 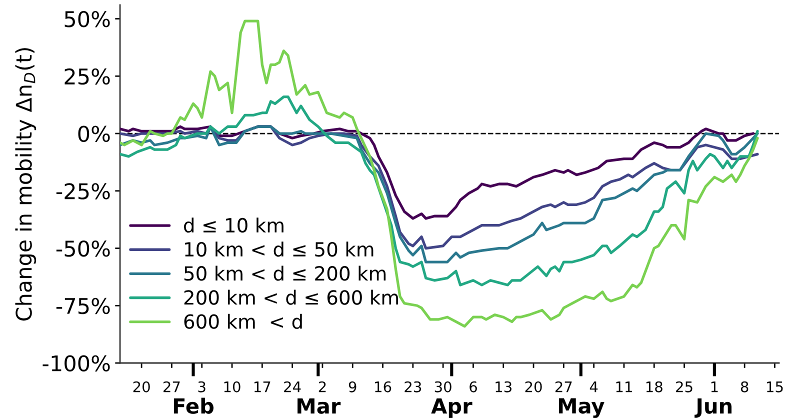 What do you see at coordinates (262, 387) in the screenshot?
I see `x-tick-label: 17` at bounding box center [262, 387].